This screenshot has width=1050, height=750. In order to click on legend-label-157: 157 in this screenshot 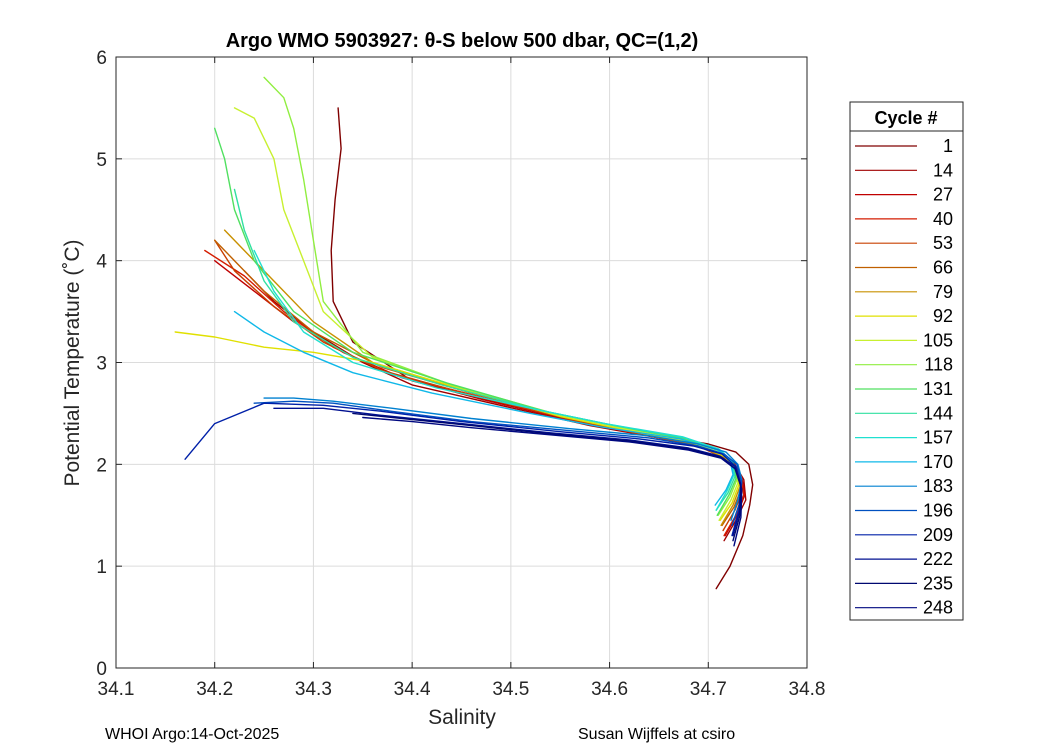, I will do `click(938, 438)`.